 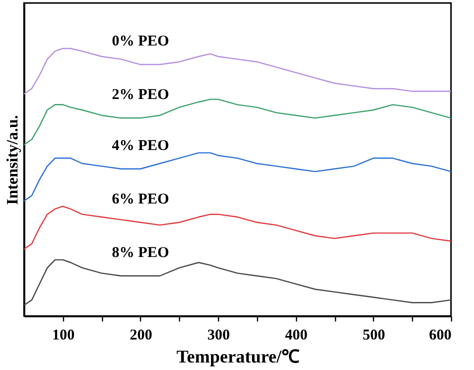 What do you see at coordinates (296, 336) in the screenshot?
I see `x-tick-label: 400` at bounding box center [296, 336].